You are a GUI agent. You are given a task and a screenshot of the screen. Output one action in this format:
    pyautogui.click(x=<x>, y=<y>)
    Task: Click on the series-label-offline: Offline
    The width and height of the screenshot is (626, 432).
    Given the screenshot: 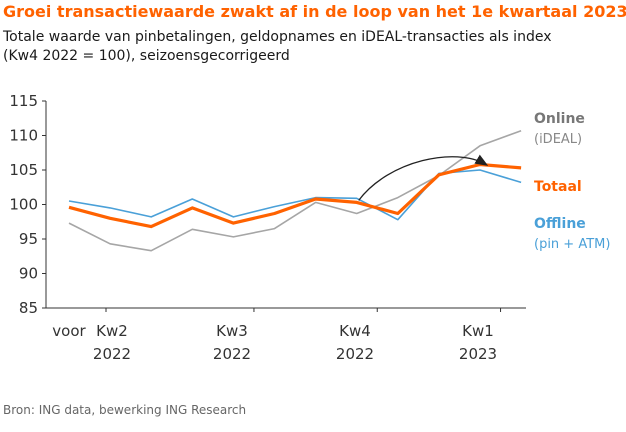 What is the action you would take?
    pyautogui.click(x=560, y=224)
    